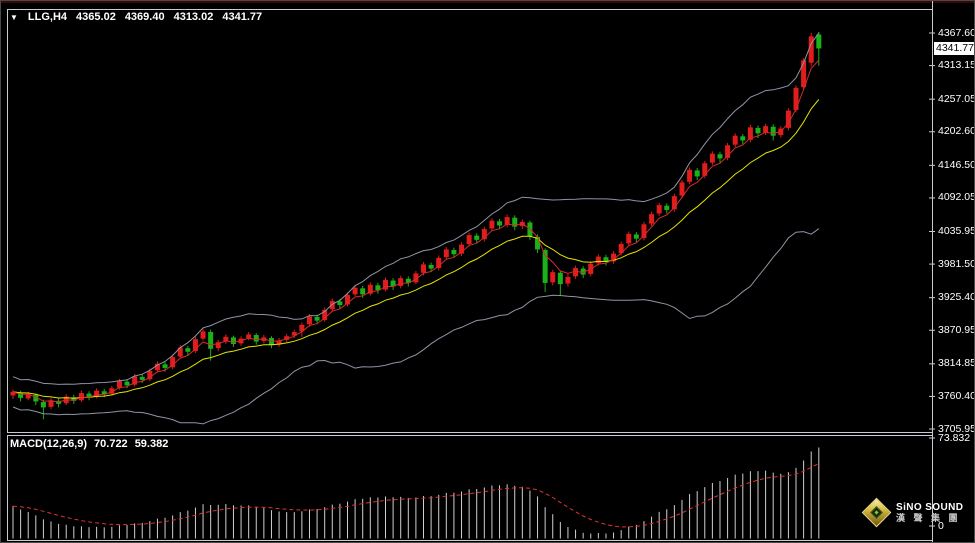 Image resolution: width=975 pixels, height=543 pixels. I want to click on price-tick-label: 3981.50, so click(956, 263).